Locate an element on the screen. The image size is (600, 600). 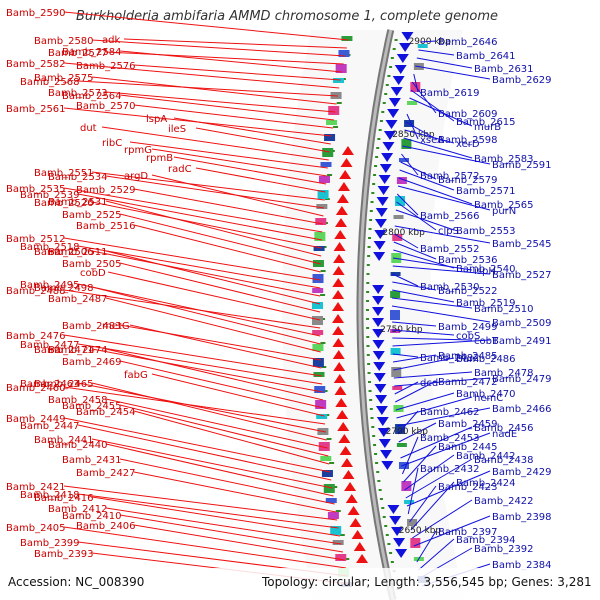
right-gene-label: Bamb_2591 is located at coordinates (522, 165).